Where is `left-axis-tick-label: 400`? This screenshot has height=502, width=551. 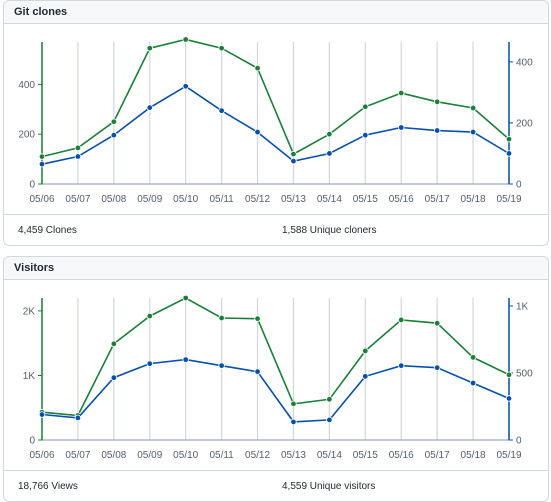 left-axis-tick-label: 400 is located at coordinates (26, 85).